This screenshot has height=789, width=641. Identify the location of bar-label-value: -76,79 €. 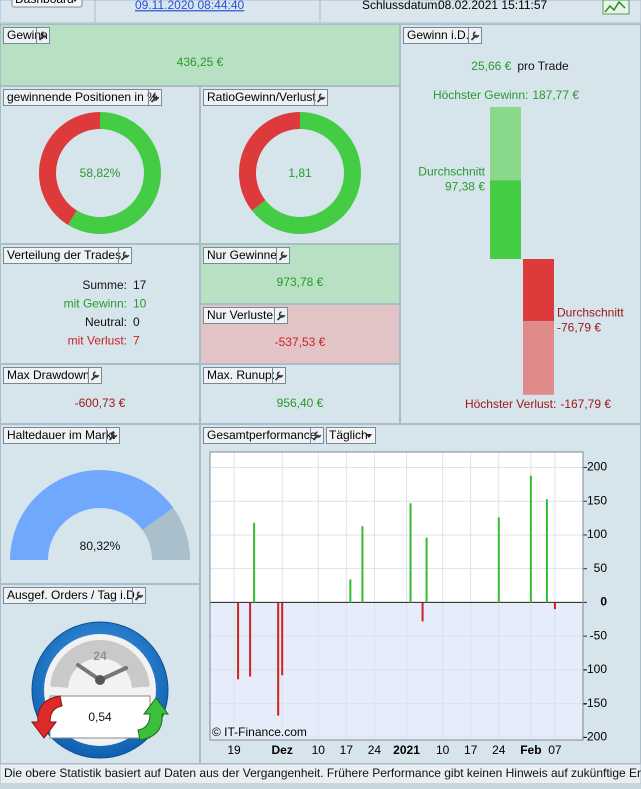
(579, 327).